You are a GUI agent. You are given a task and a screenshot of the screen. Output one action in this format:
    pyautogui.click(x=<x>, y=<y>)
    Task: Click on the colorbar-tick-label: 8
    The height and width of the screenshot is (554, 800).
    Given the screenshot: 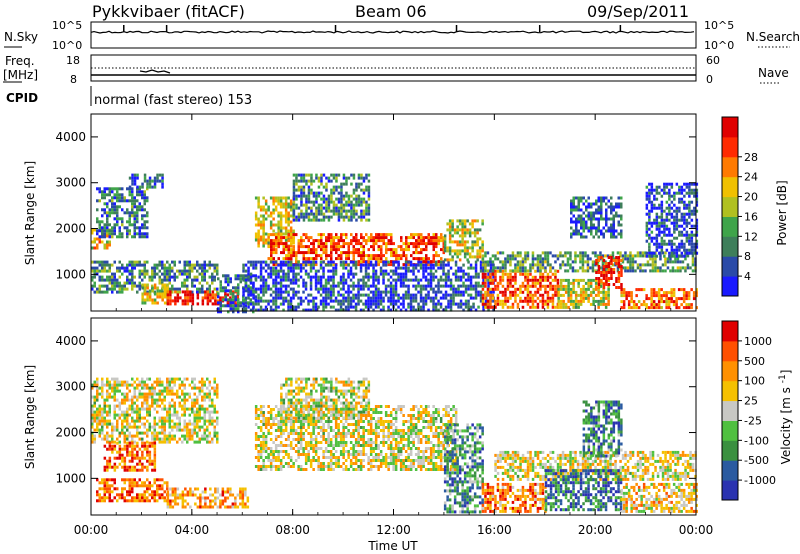 What is the action you would take?
    pyautogui.click(x=747, y=256)
    